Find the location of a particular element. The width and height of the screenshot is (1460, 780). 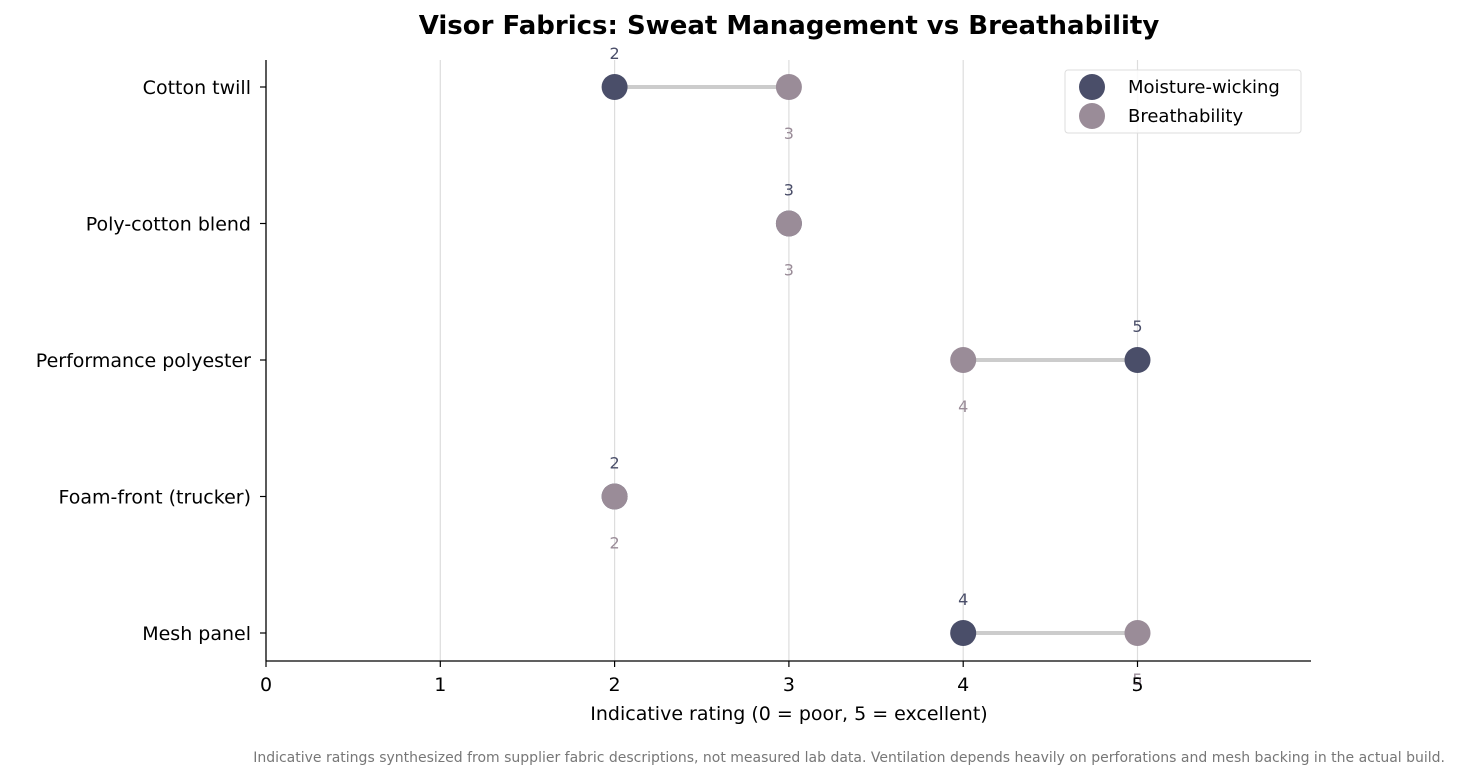

y-tick-label: Foam-front (trucker) is located at coordinates (154, 498).